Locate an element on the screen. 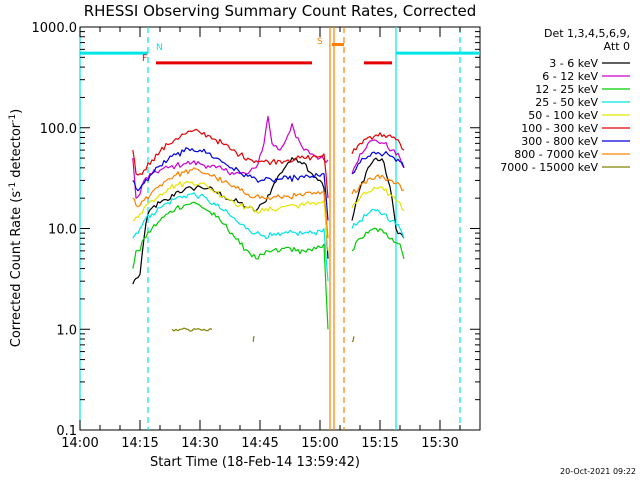 The width and height of the screenshot is (640, 480). legend-label: 300 - 800 keV is located at coordinates (559, 141).